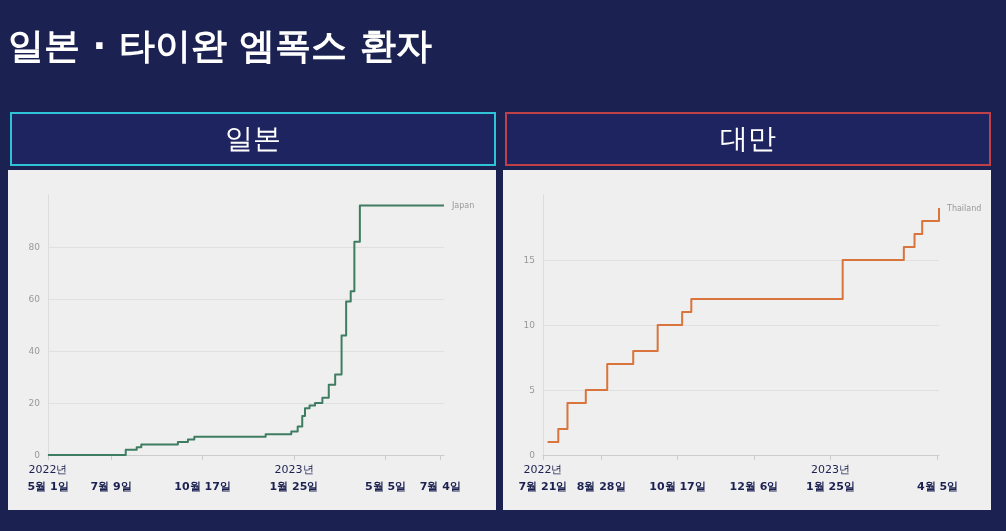  Describe the element at coordinates (543, 478) in the screenshot. I see `x-tick-label: 2022년 7월 21일` at that location.